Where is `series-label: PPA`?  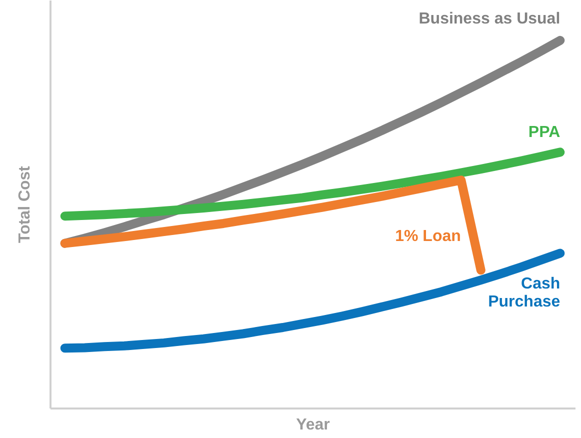
series-label: PPA is located at coordinates (544, 133).